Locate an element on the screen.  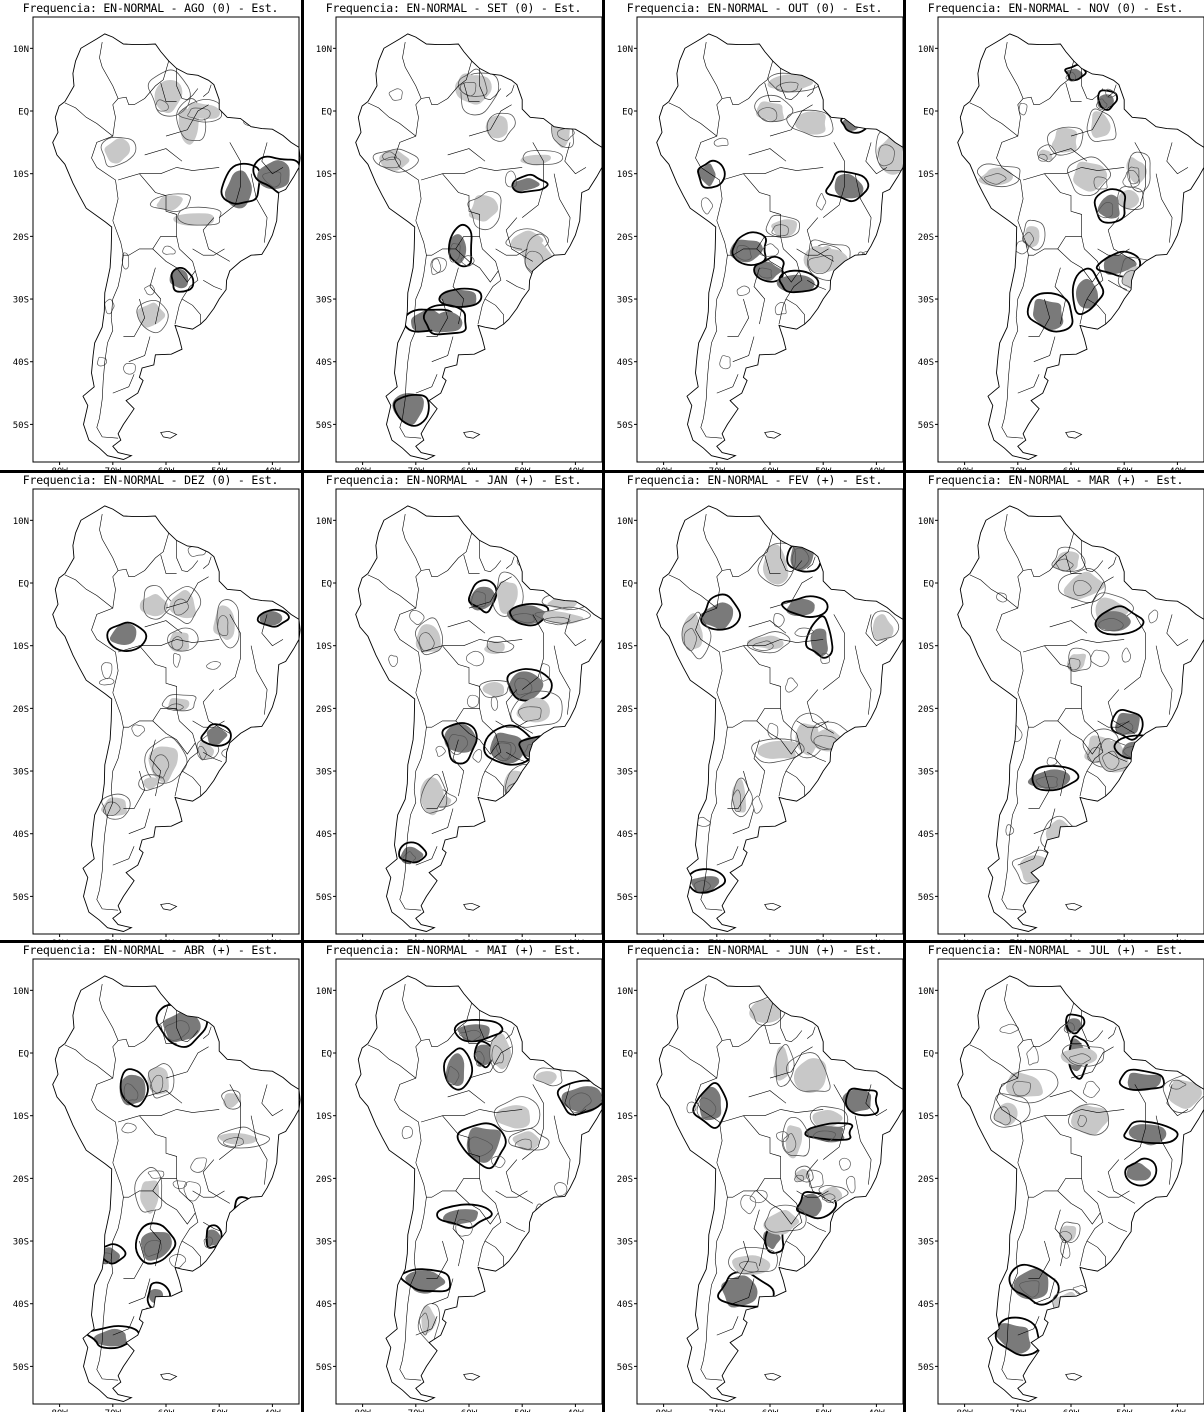
lat-tick-label: 40S is located at coordinates (926, 835).